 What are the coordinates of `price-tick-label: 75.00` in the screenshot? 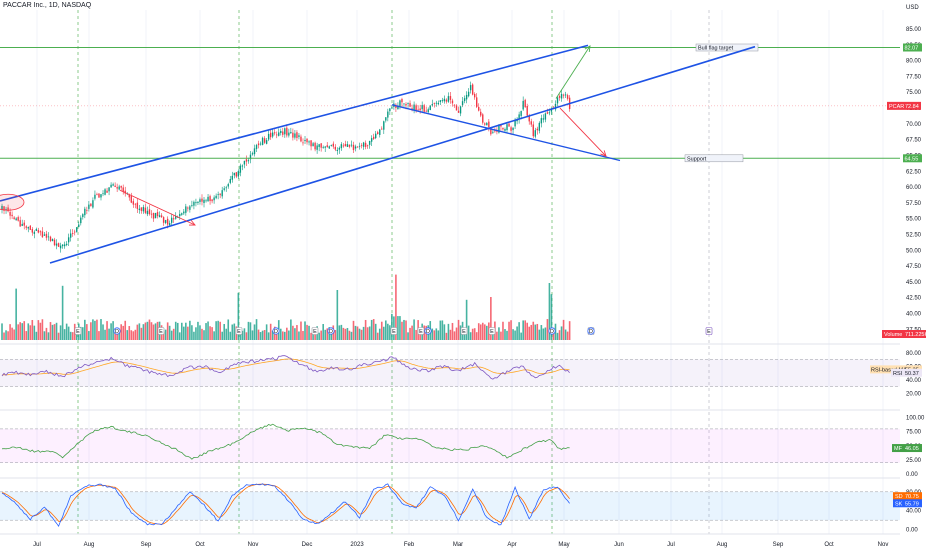 It's located at (914, 93).